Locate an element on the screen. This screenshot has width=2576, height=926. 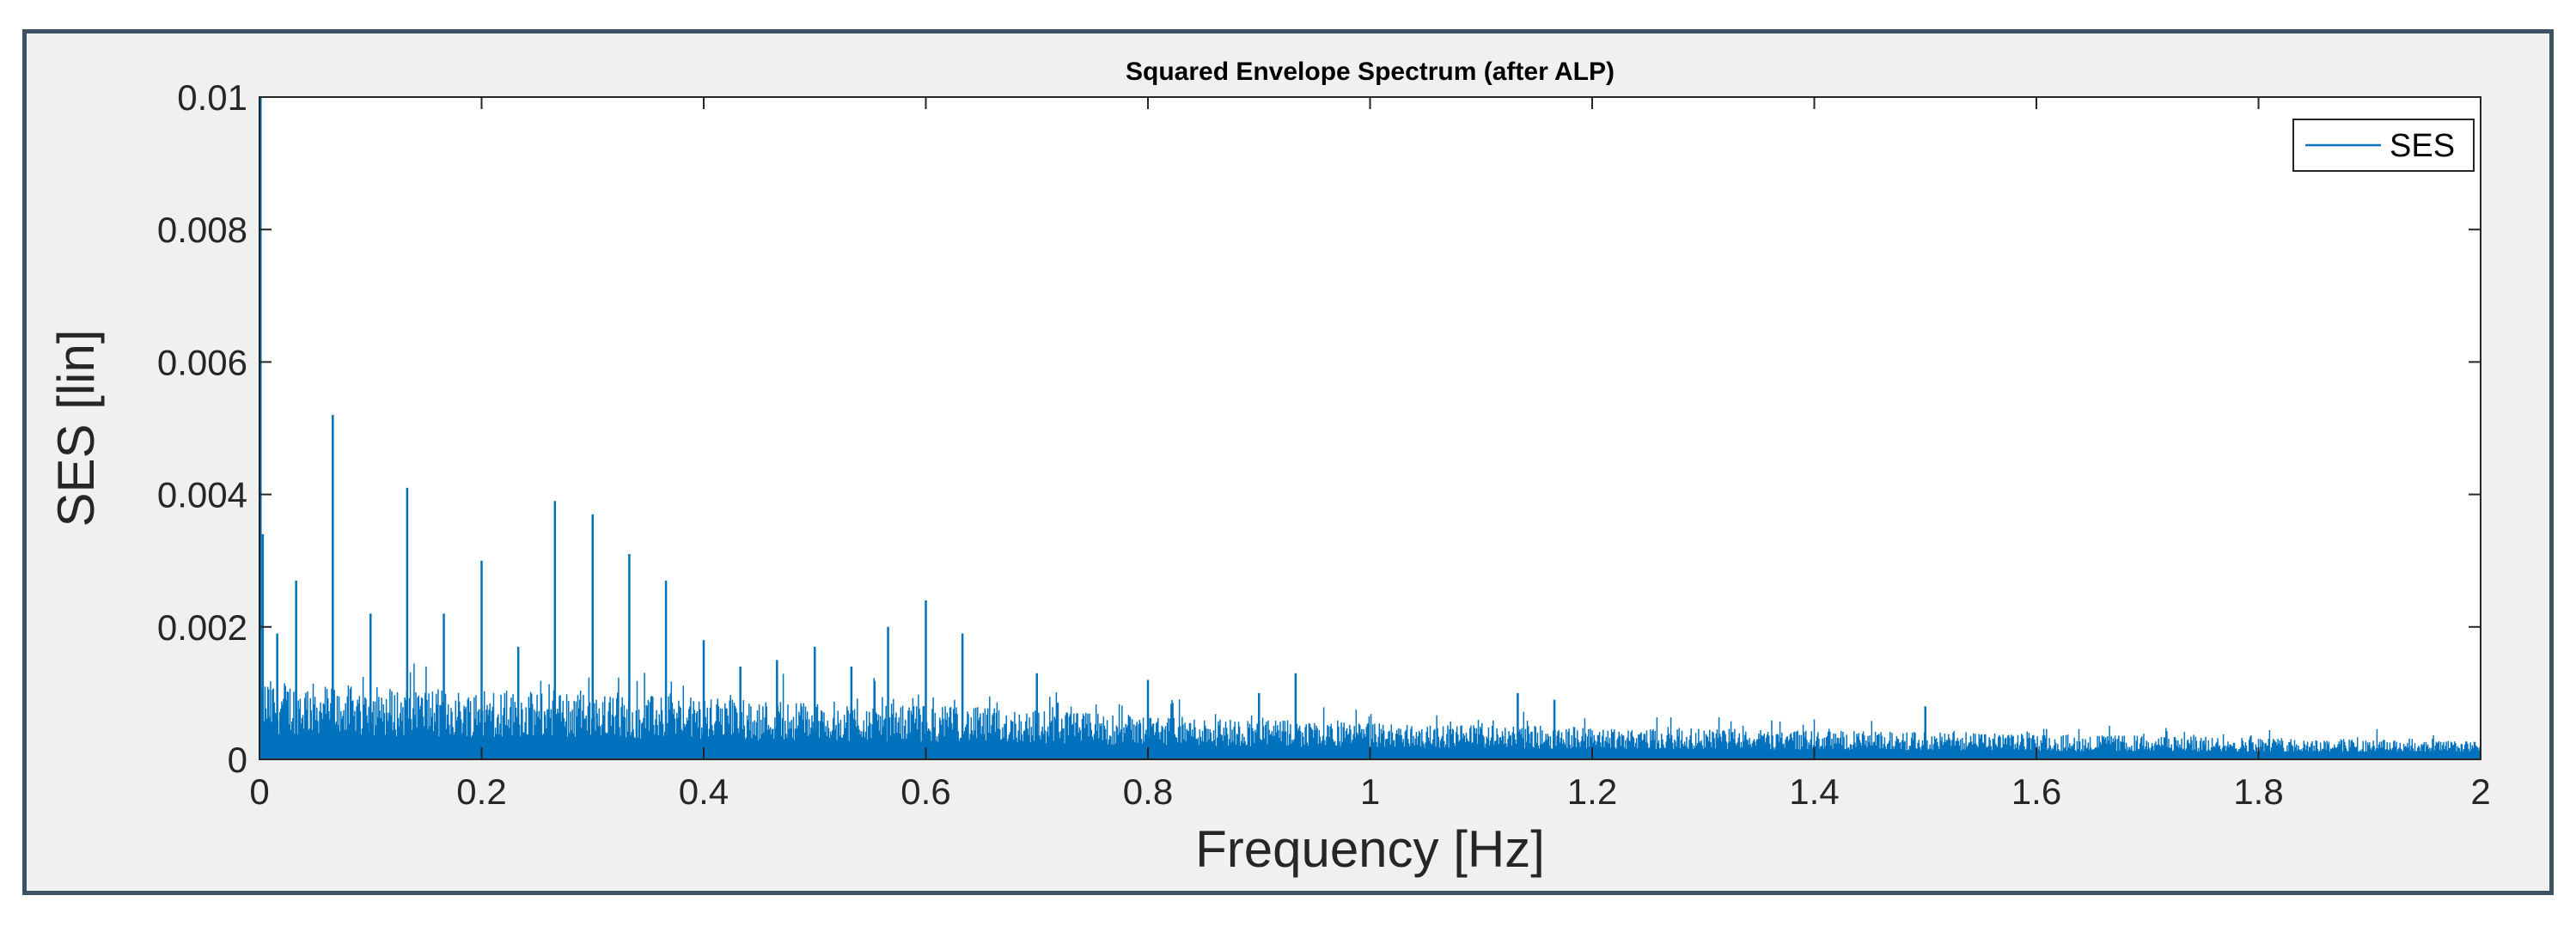
x-tick-label: 0.2 is located at coordinates (481, 791).